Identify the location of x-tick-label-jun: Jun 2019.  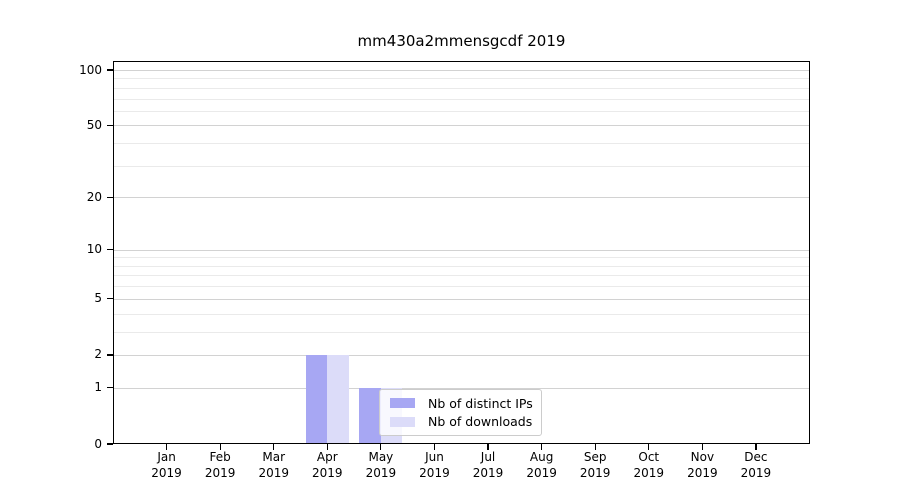
(434, 465).